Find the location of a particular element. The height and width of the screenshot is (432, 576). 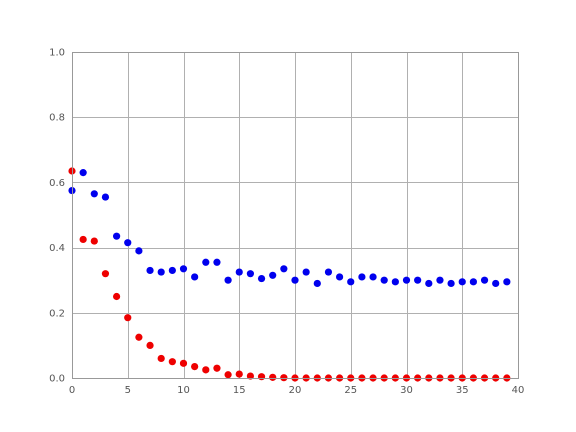

y-tick-label: 0.0 is located at coordinates (57, 379).